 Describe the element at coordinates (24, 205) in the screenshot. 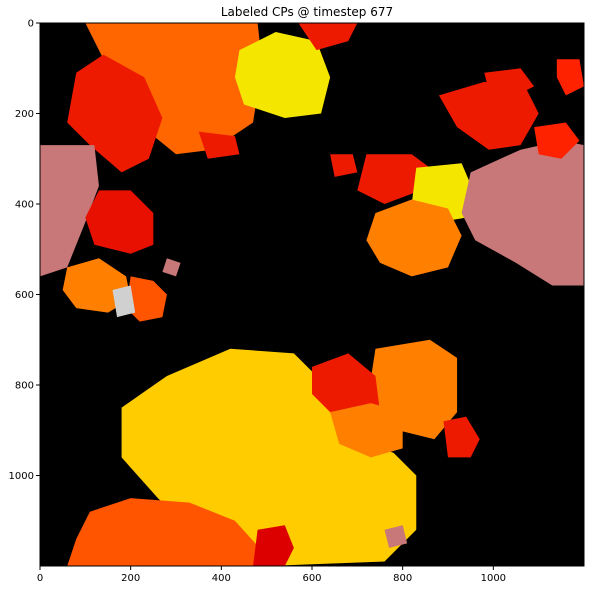

I see `y-tick-label: 400` at that location.